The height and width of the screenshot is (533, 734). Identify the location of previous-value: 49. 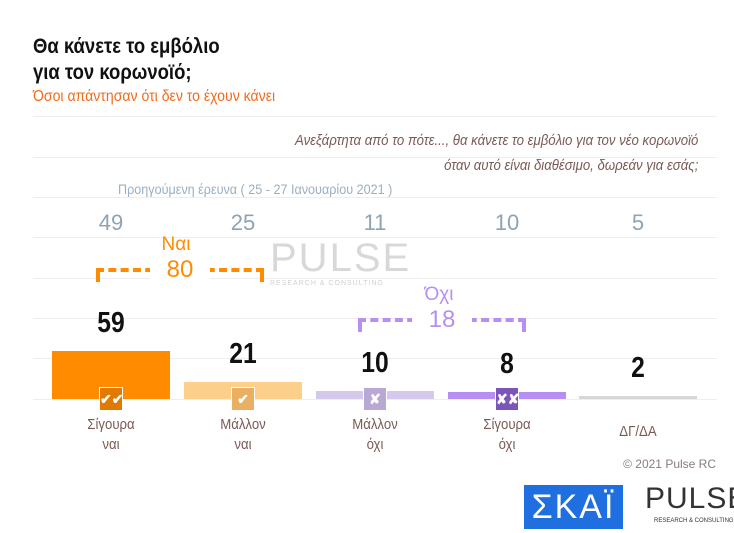
(111, 222).